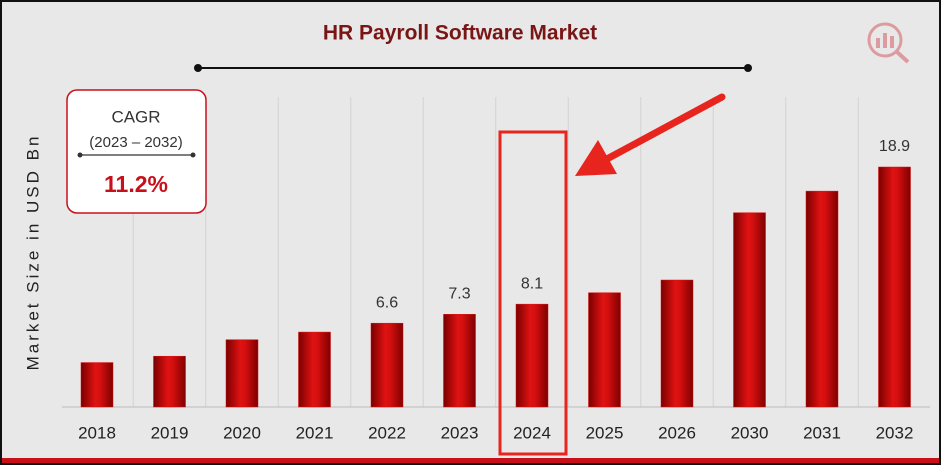 The height and width of the screenshot is (465, 941). I want to click on x-tick-label: 2020, so click(242, 432).